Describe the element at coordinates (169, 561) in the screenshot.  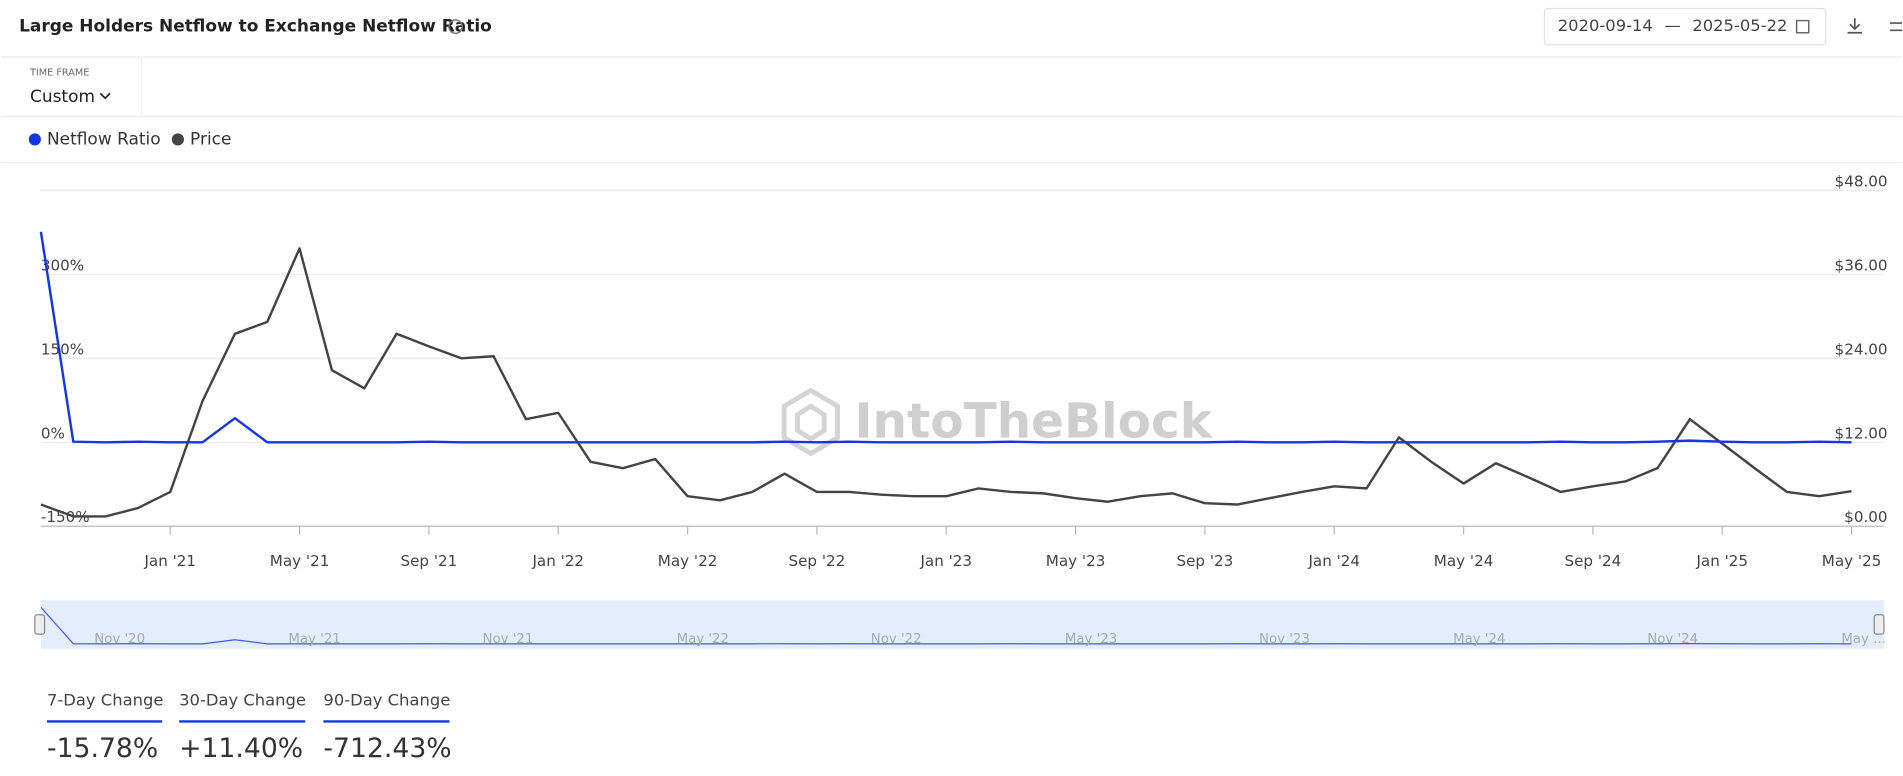
I see `x-tick-label: Jan '21` at that location.